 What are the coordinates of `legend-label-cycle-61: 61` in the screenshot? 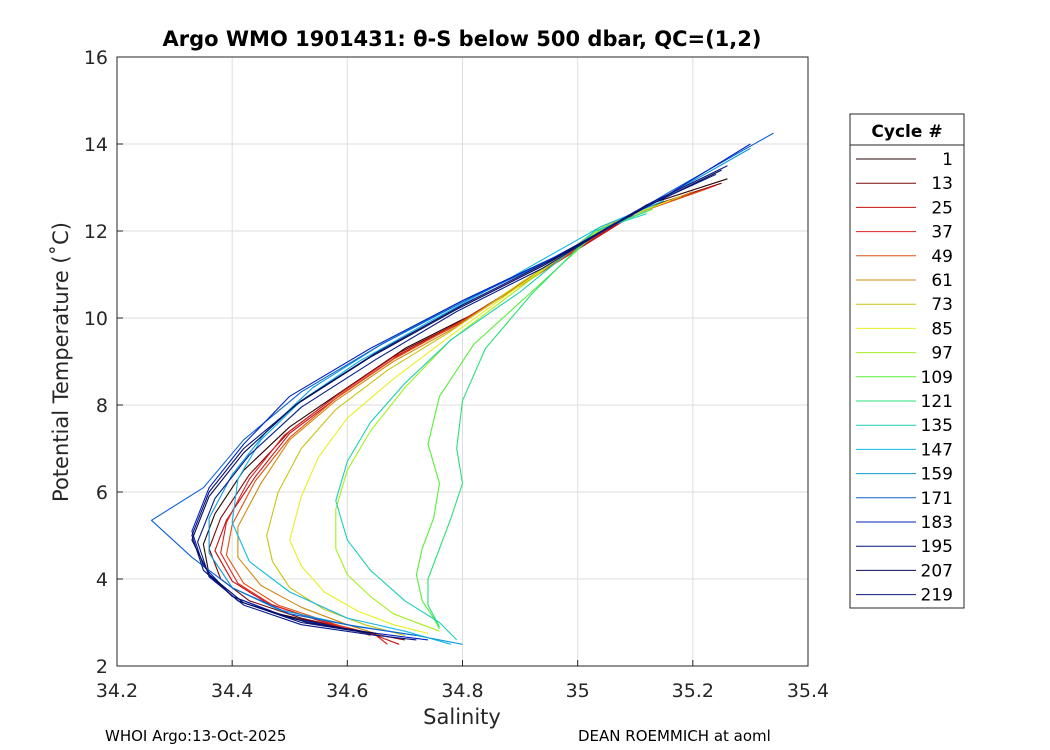 It's located at (942, 281).